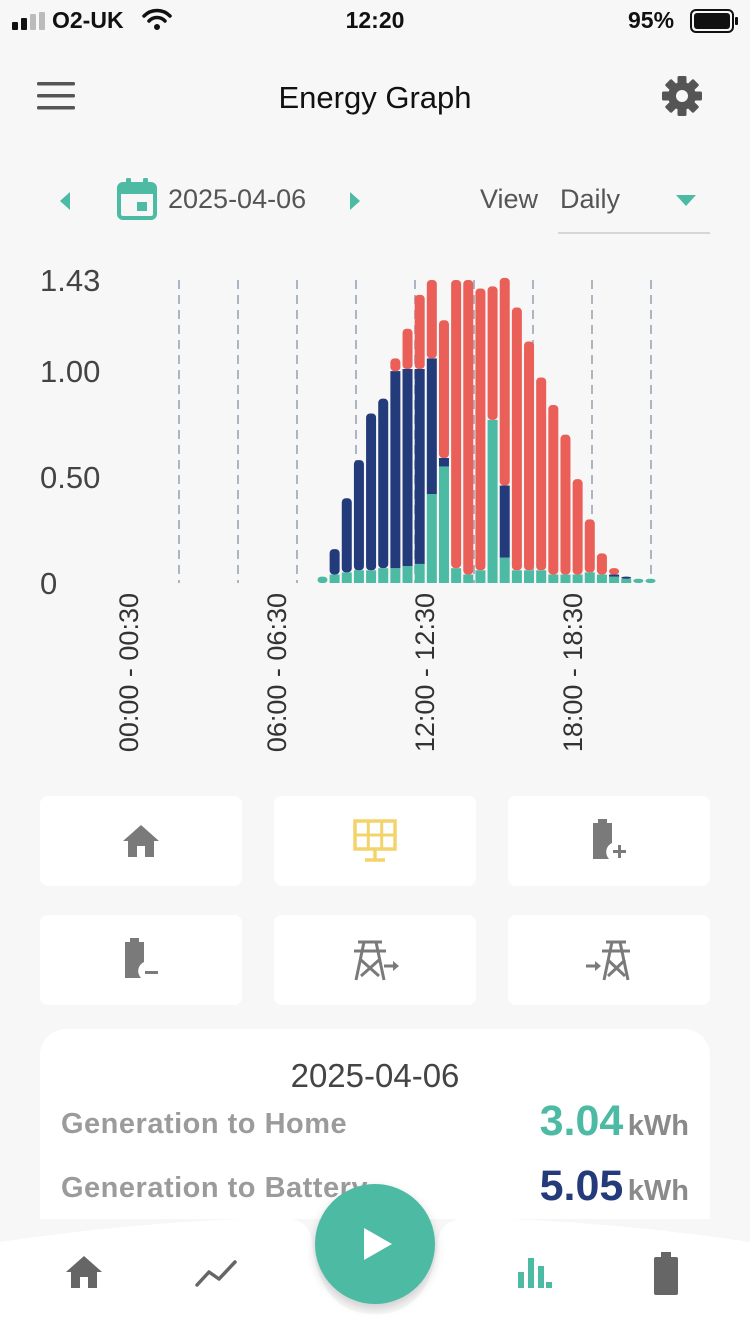 This screenshot has height=1334, width=750. I want to click on battery-charge-icon, so click(609, 839).